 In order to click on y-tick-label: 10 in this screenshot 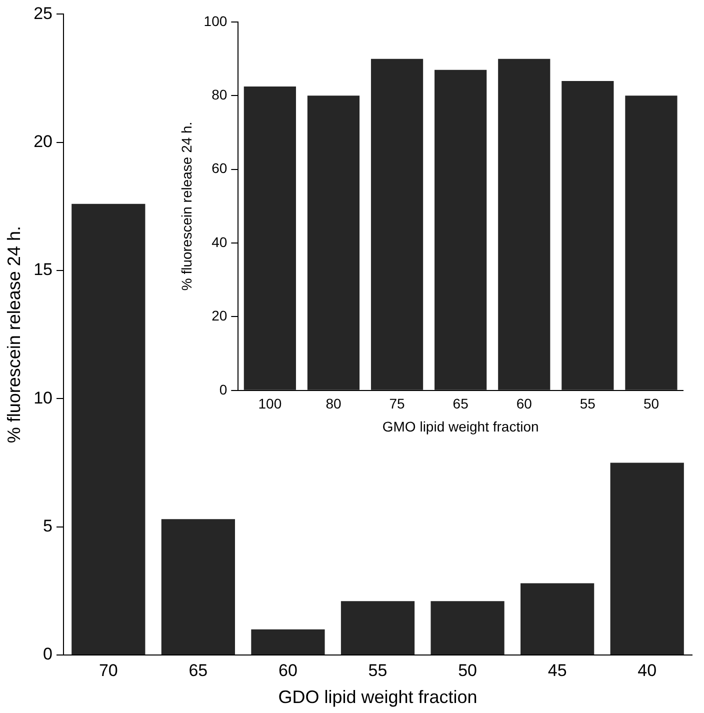, I will do `click(43, 398)`.